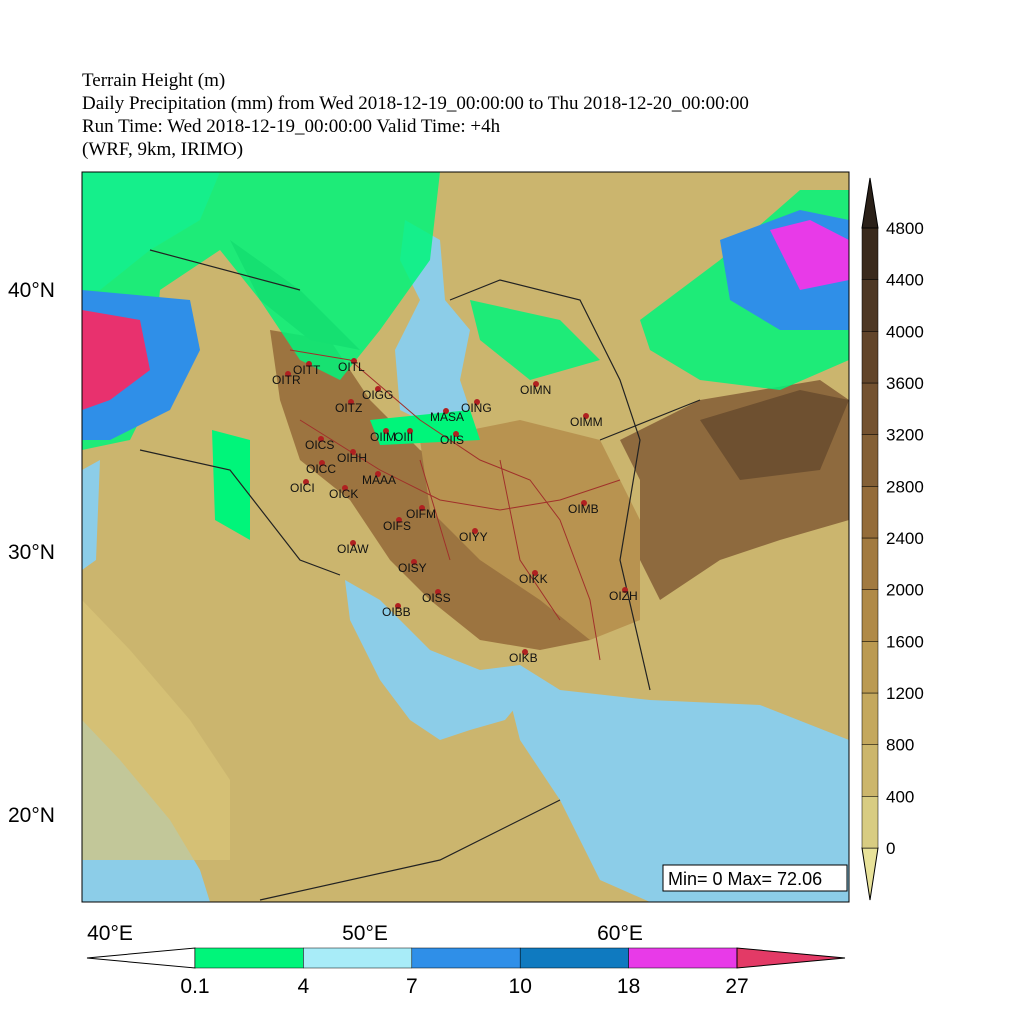 This screenshot has height=1024, width=1024. I want to click on station-label: OIFM, so click(421, 514).